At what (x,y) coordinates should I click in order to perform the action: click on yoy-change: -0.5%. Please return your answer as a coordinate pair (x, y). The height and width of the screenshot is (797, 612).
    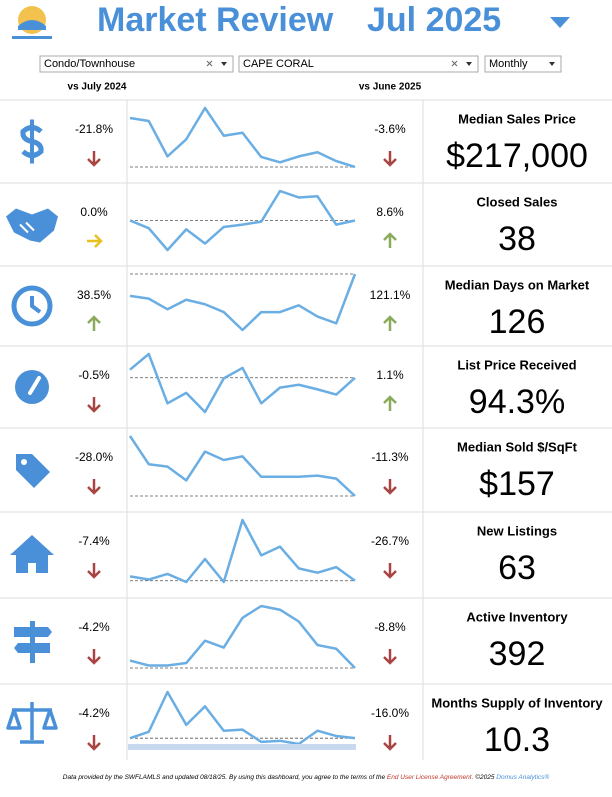
    Looking at the image, I should click on (94, 375).